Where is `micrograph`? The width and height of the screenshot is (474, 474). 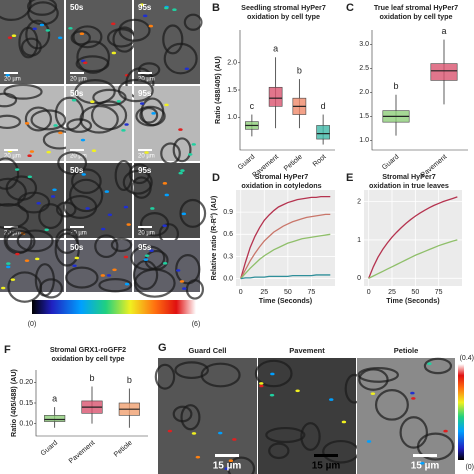 micrograph is located at coordinates (32, 200).